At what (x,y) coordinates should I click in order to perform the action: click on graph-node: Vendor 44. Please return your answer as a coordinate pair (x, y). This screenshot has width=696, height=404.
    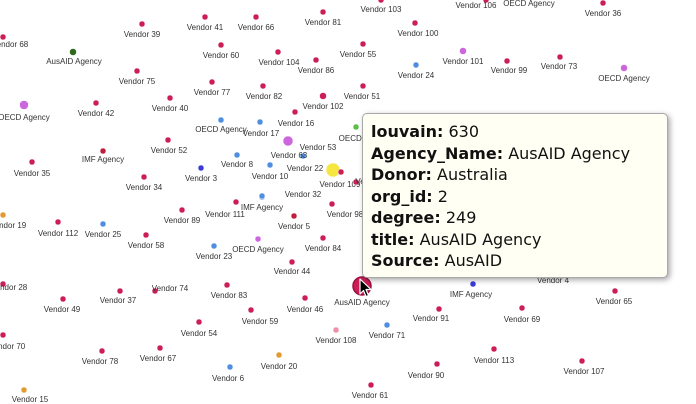
    Looking at the image, I should click on (292, 267).